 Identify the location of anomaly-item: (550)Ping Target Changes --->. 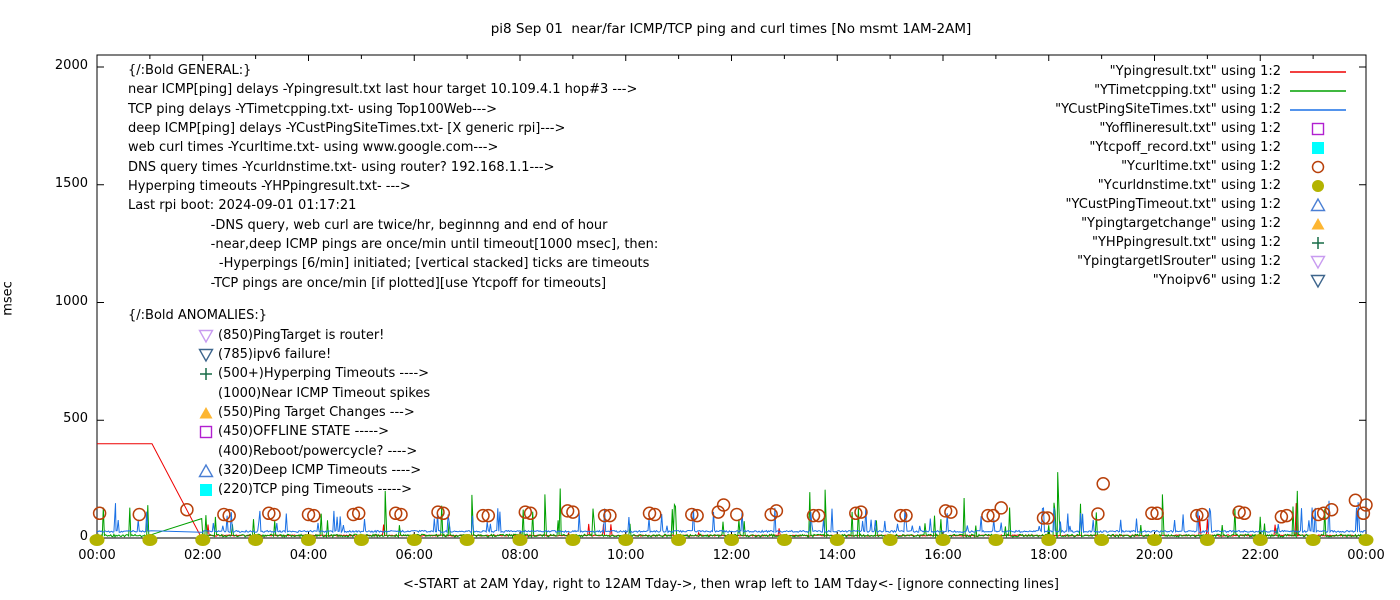
(279, 412).